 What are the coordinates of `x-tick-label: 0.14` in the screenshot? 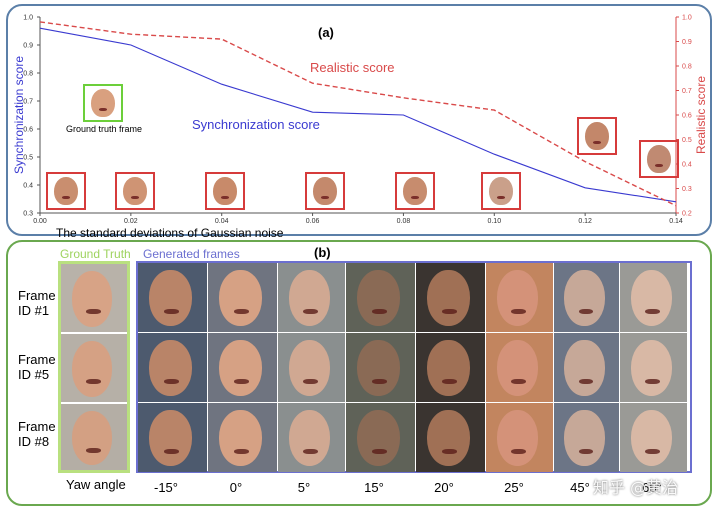 It's located at (676, 221).